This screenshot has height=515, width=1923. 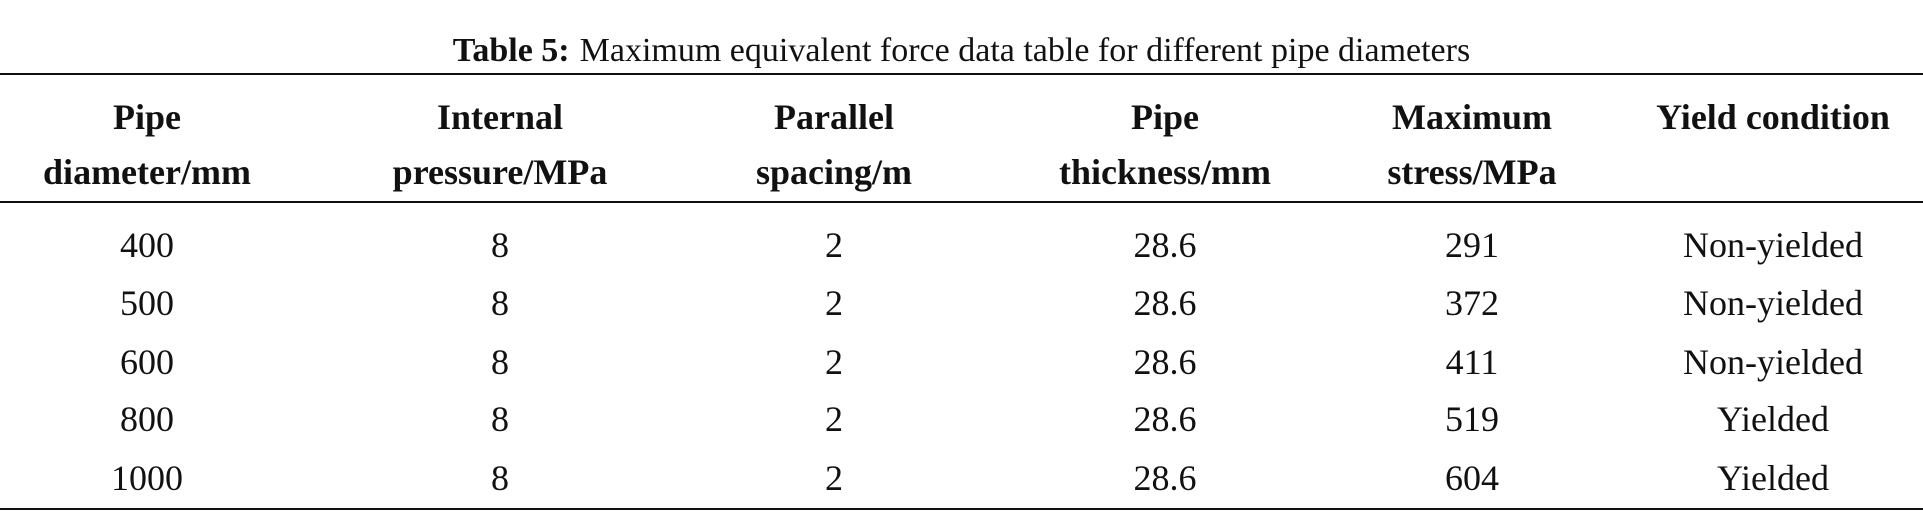 What do you see at coordinates (1472, 478) in the screenshot?
I see `table-cell: 604` at bounding box center [1472, 478].